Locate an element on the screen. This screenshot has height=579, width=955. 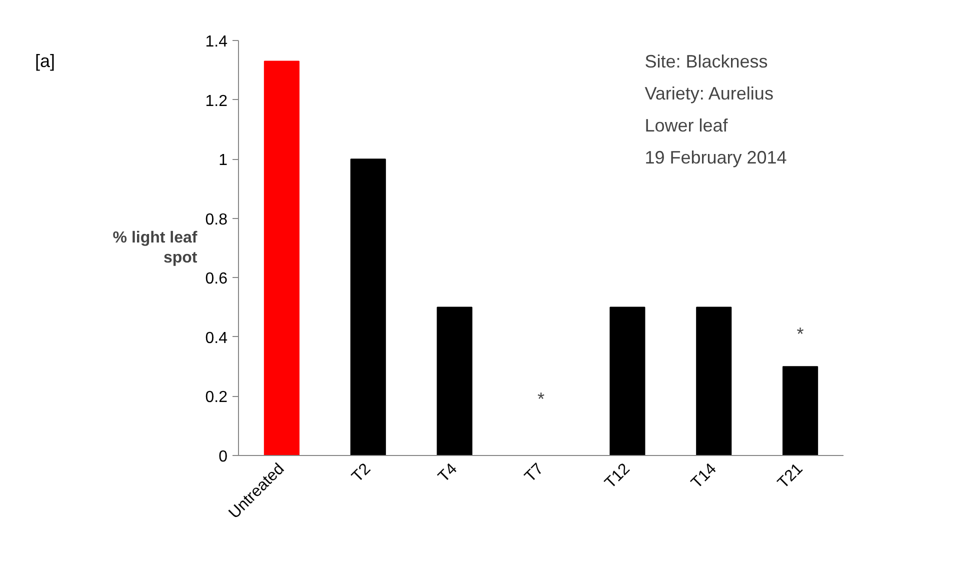
x-tick-label: T2 is located at coordinates (361, 473).